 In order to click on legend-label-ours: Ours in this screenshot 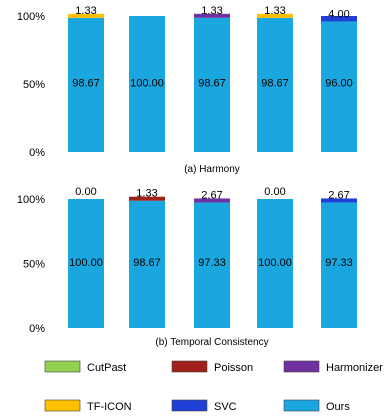, I will do `click(338, 407)`.